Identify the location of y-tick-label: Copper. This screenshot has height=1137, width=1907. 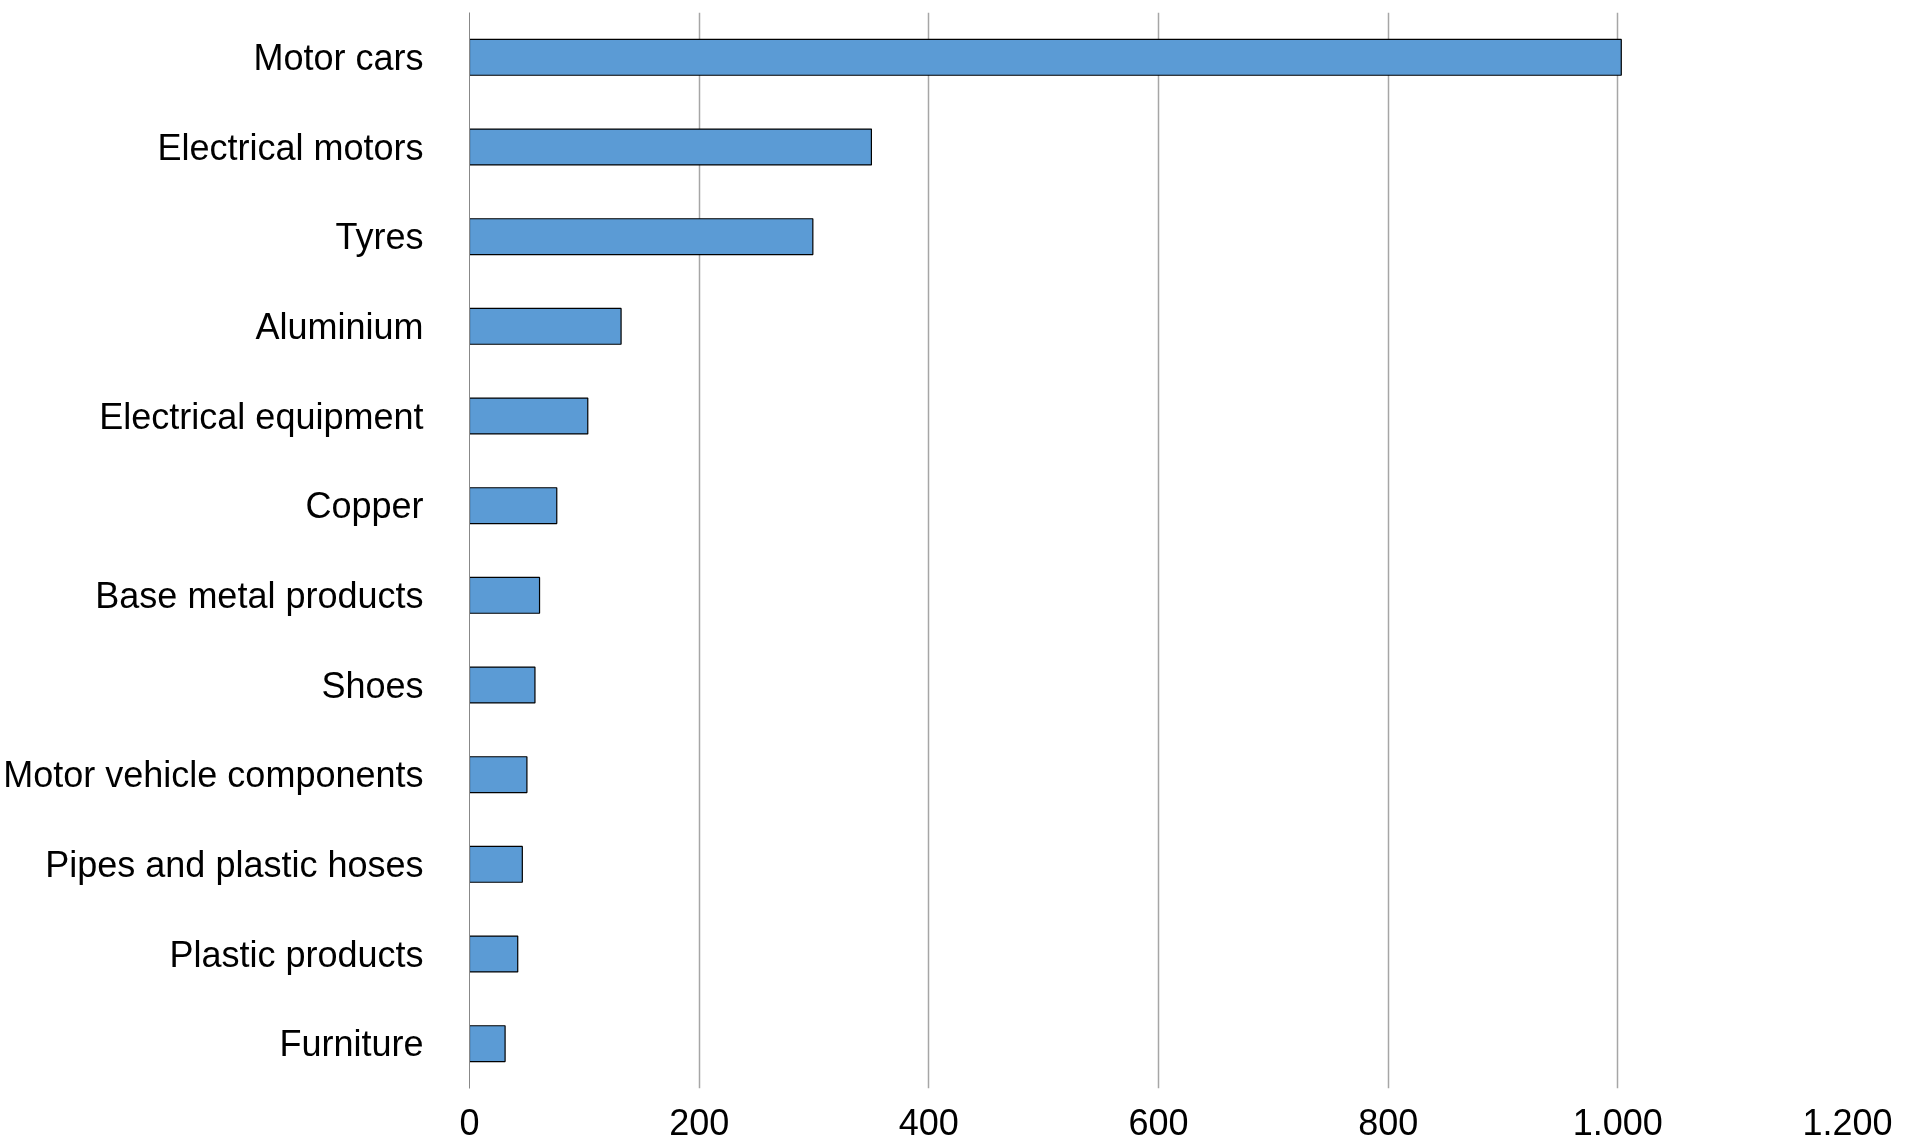
(364, 506).